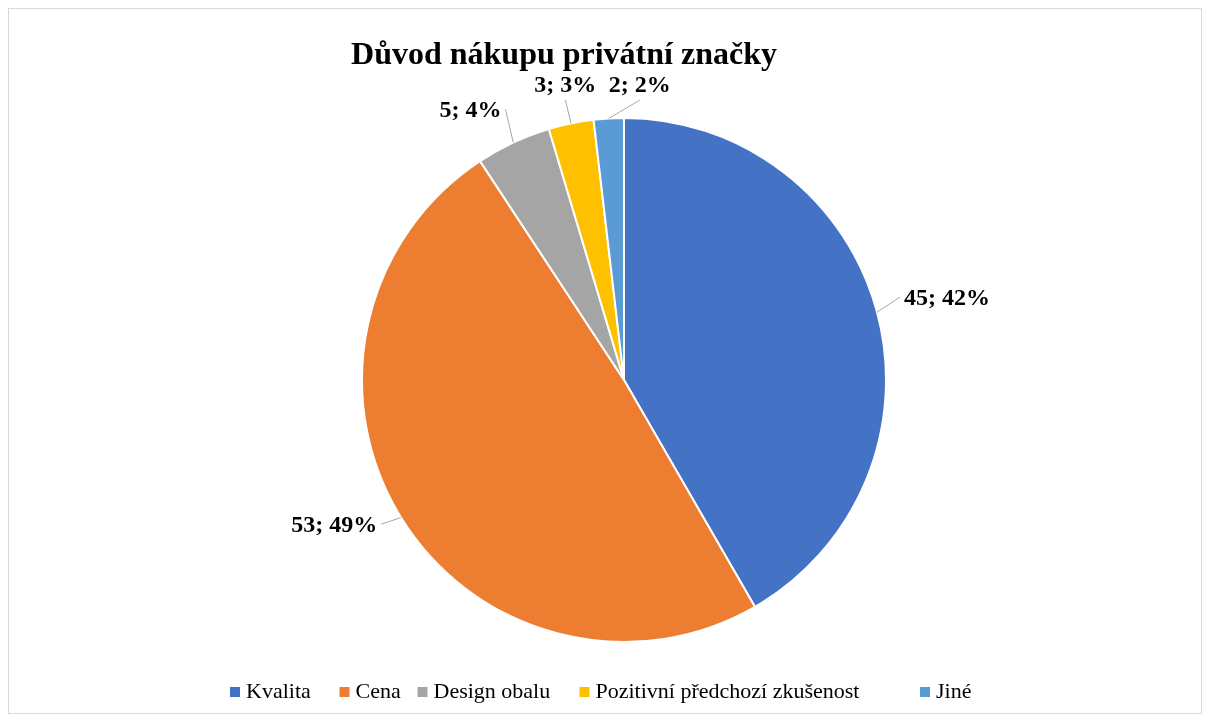  What do you see at coordinates (378, 690) in the screenshot?
I see `legend-label: Cena` at bounding box center [378, 690].